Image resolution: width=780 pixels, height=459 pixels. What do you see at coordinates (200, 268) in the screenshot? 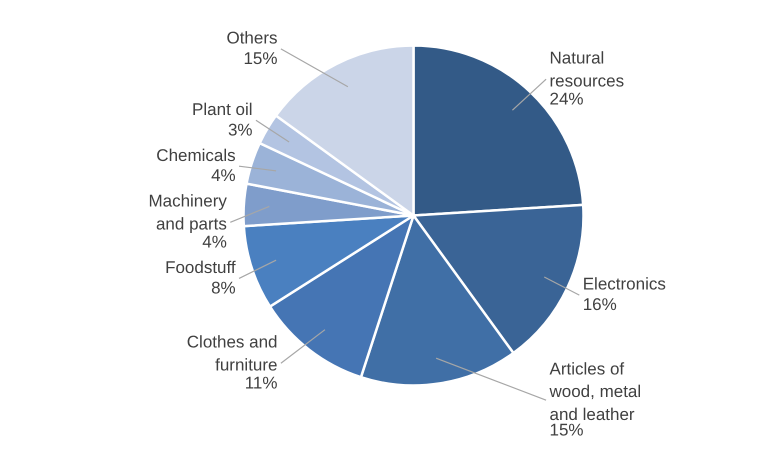
I see `slice-label: Foodstuff` at bounding box center [200, 268].